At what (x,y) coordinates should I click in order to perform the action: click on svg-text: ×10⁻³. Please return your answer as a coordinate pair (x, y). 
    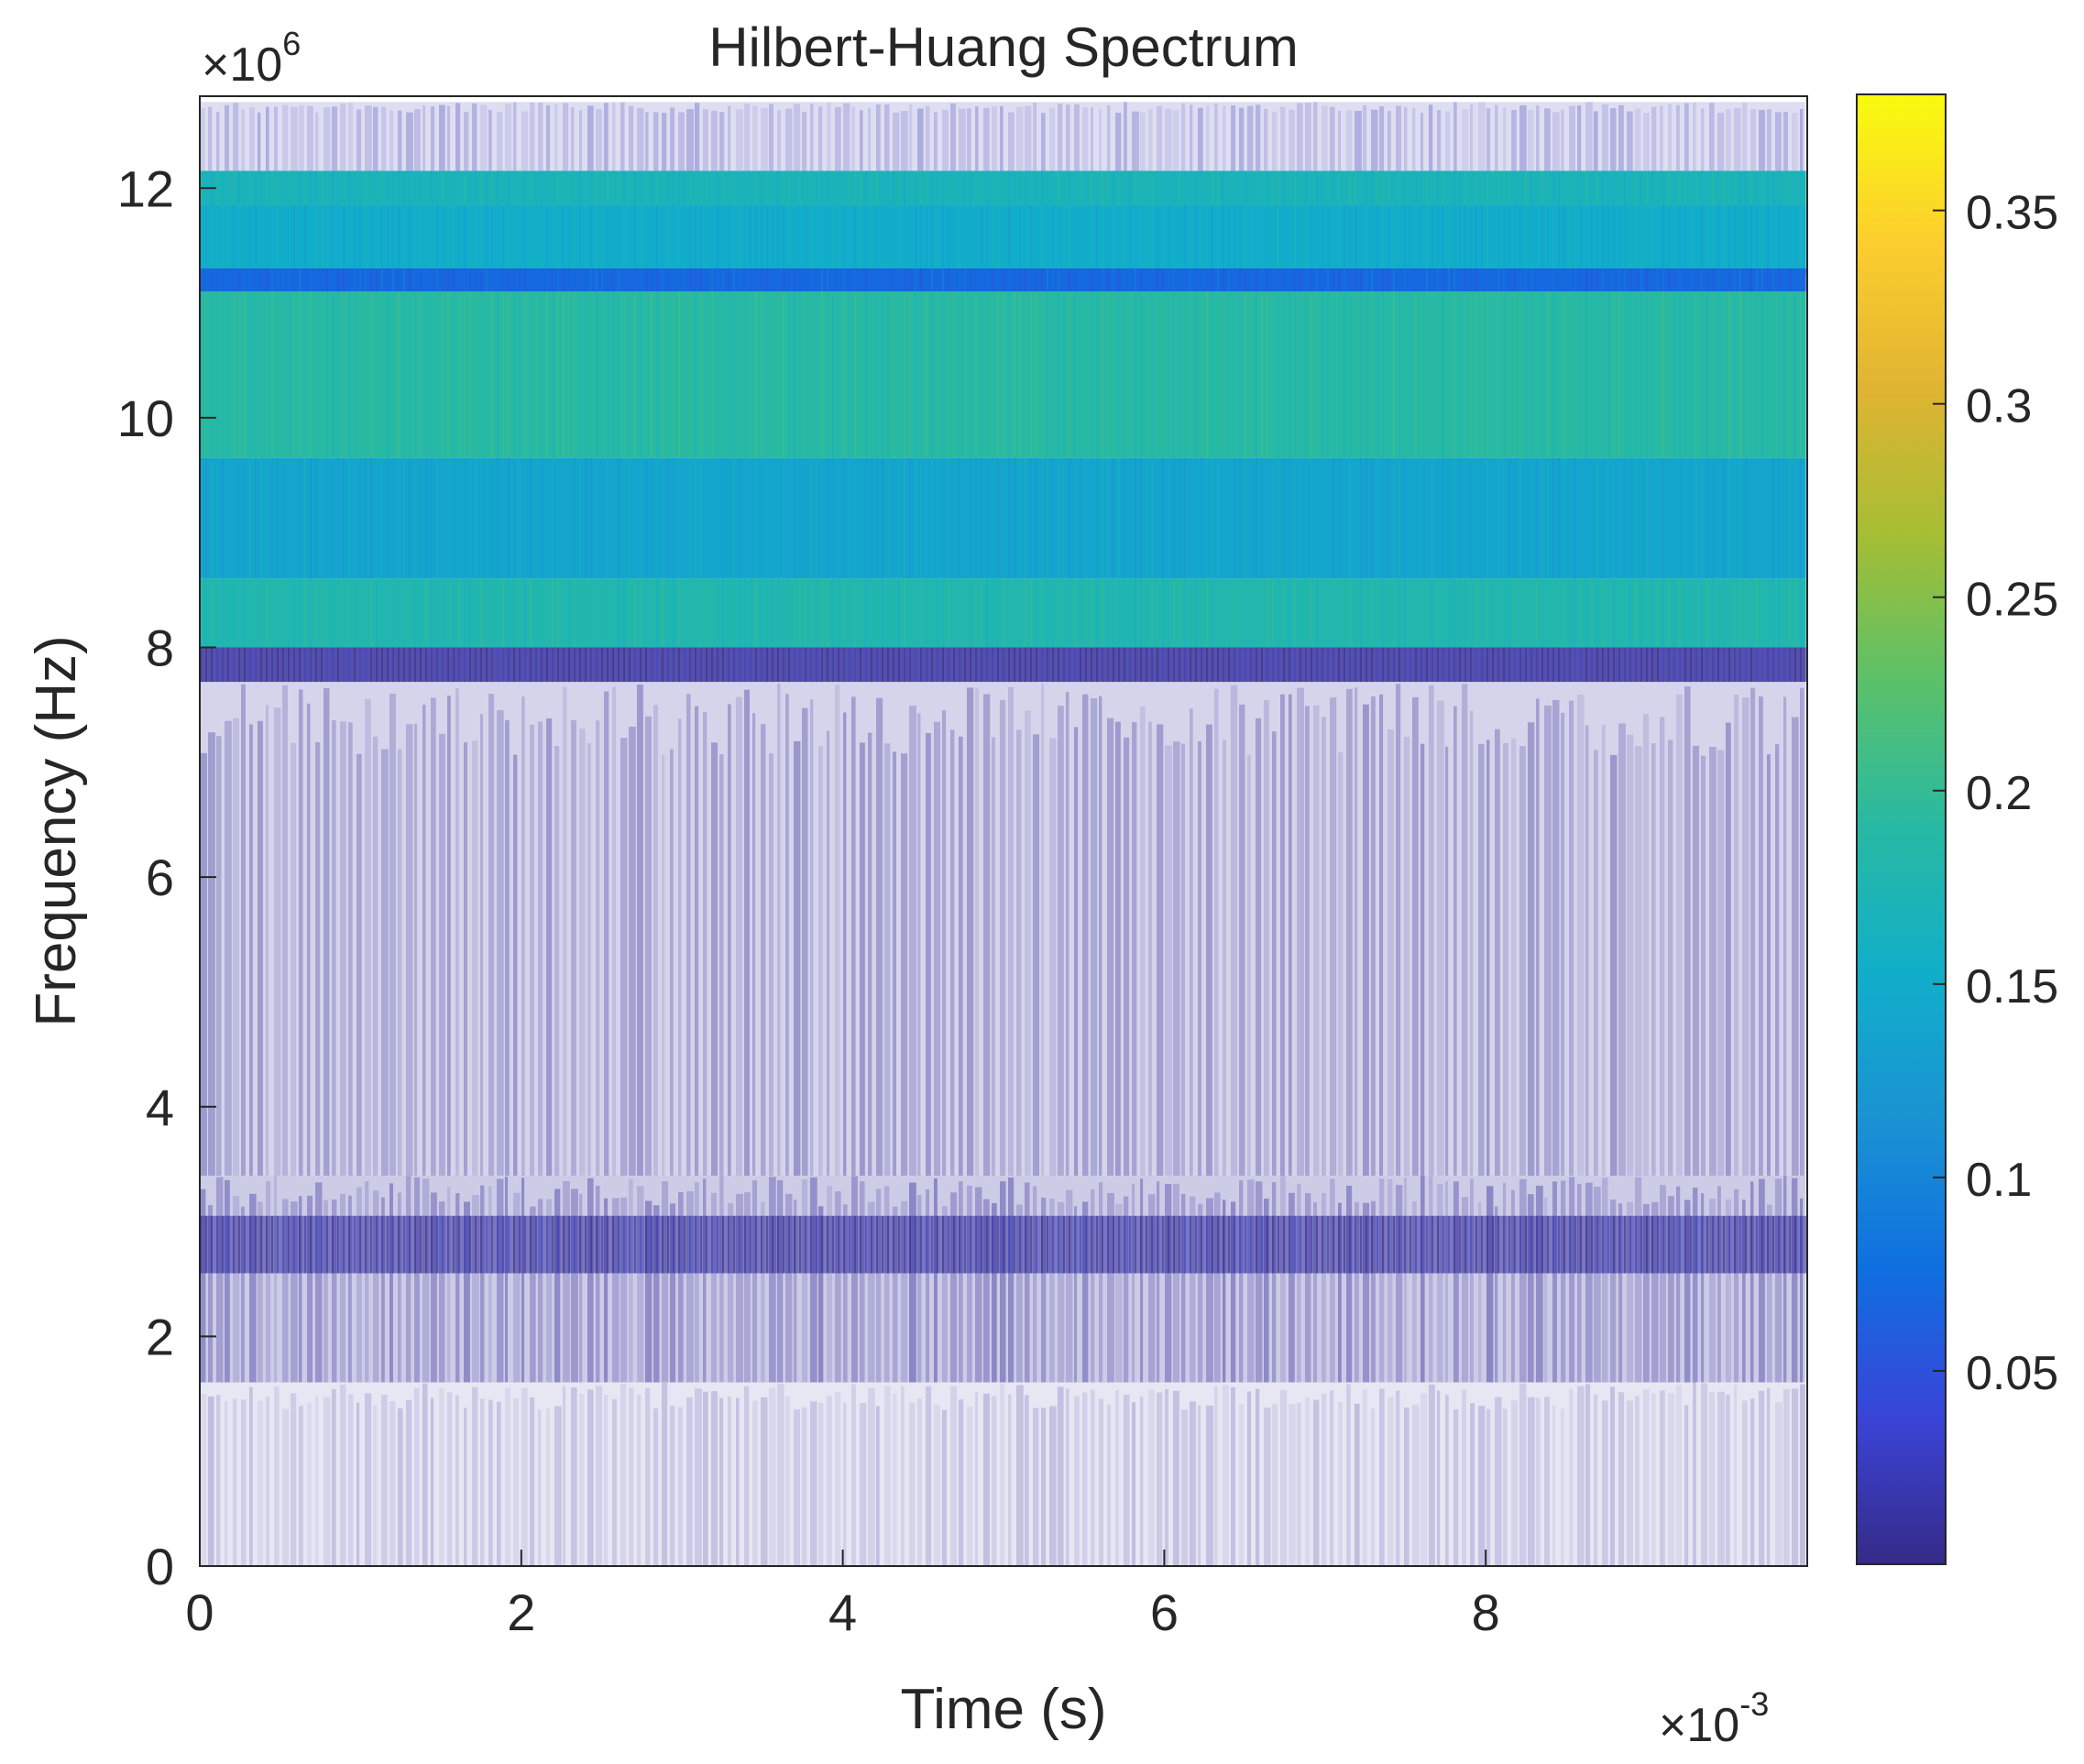
    Looking at the image, I should click on (1714, 1718).